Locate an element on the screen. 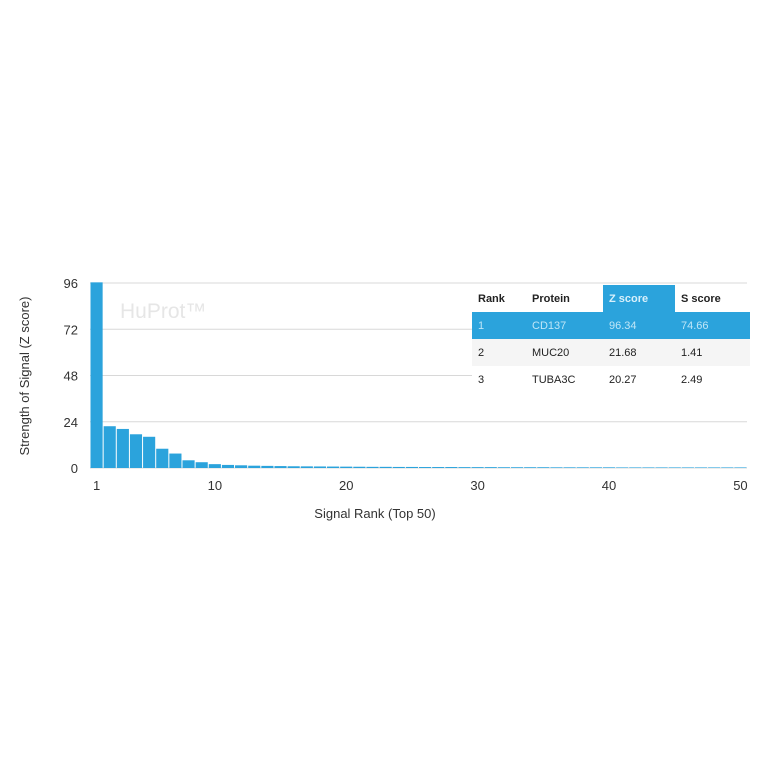 The image size is (764, 764). y-tick-label: 72 is located at coordinates (71, 329).